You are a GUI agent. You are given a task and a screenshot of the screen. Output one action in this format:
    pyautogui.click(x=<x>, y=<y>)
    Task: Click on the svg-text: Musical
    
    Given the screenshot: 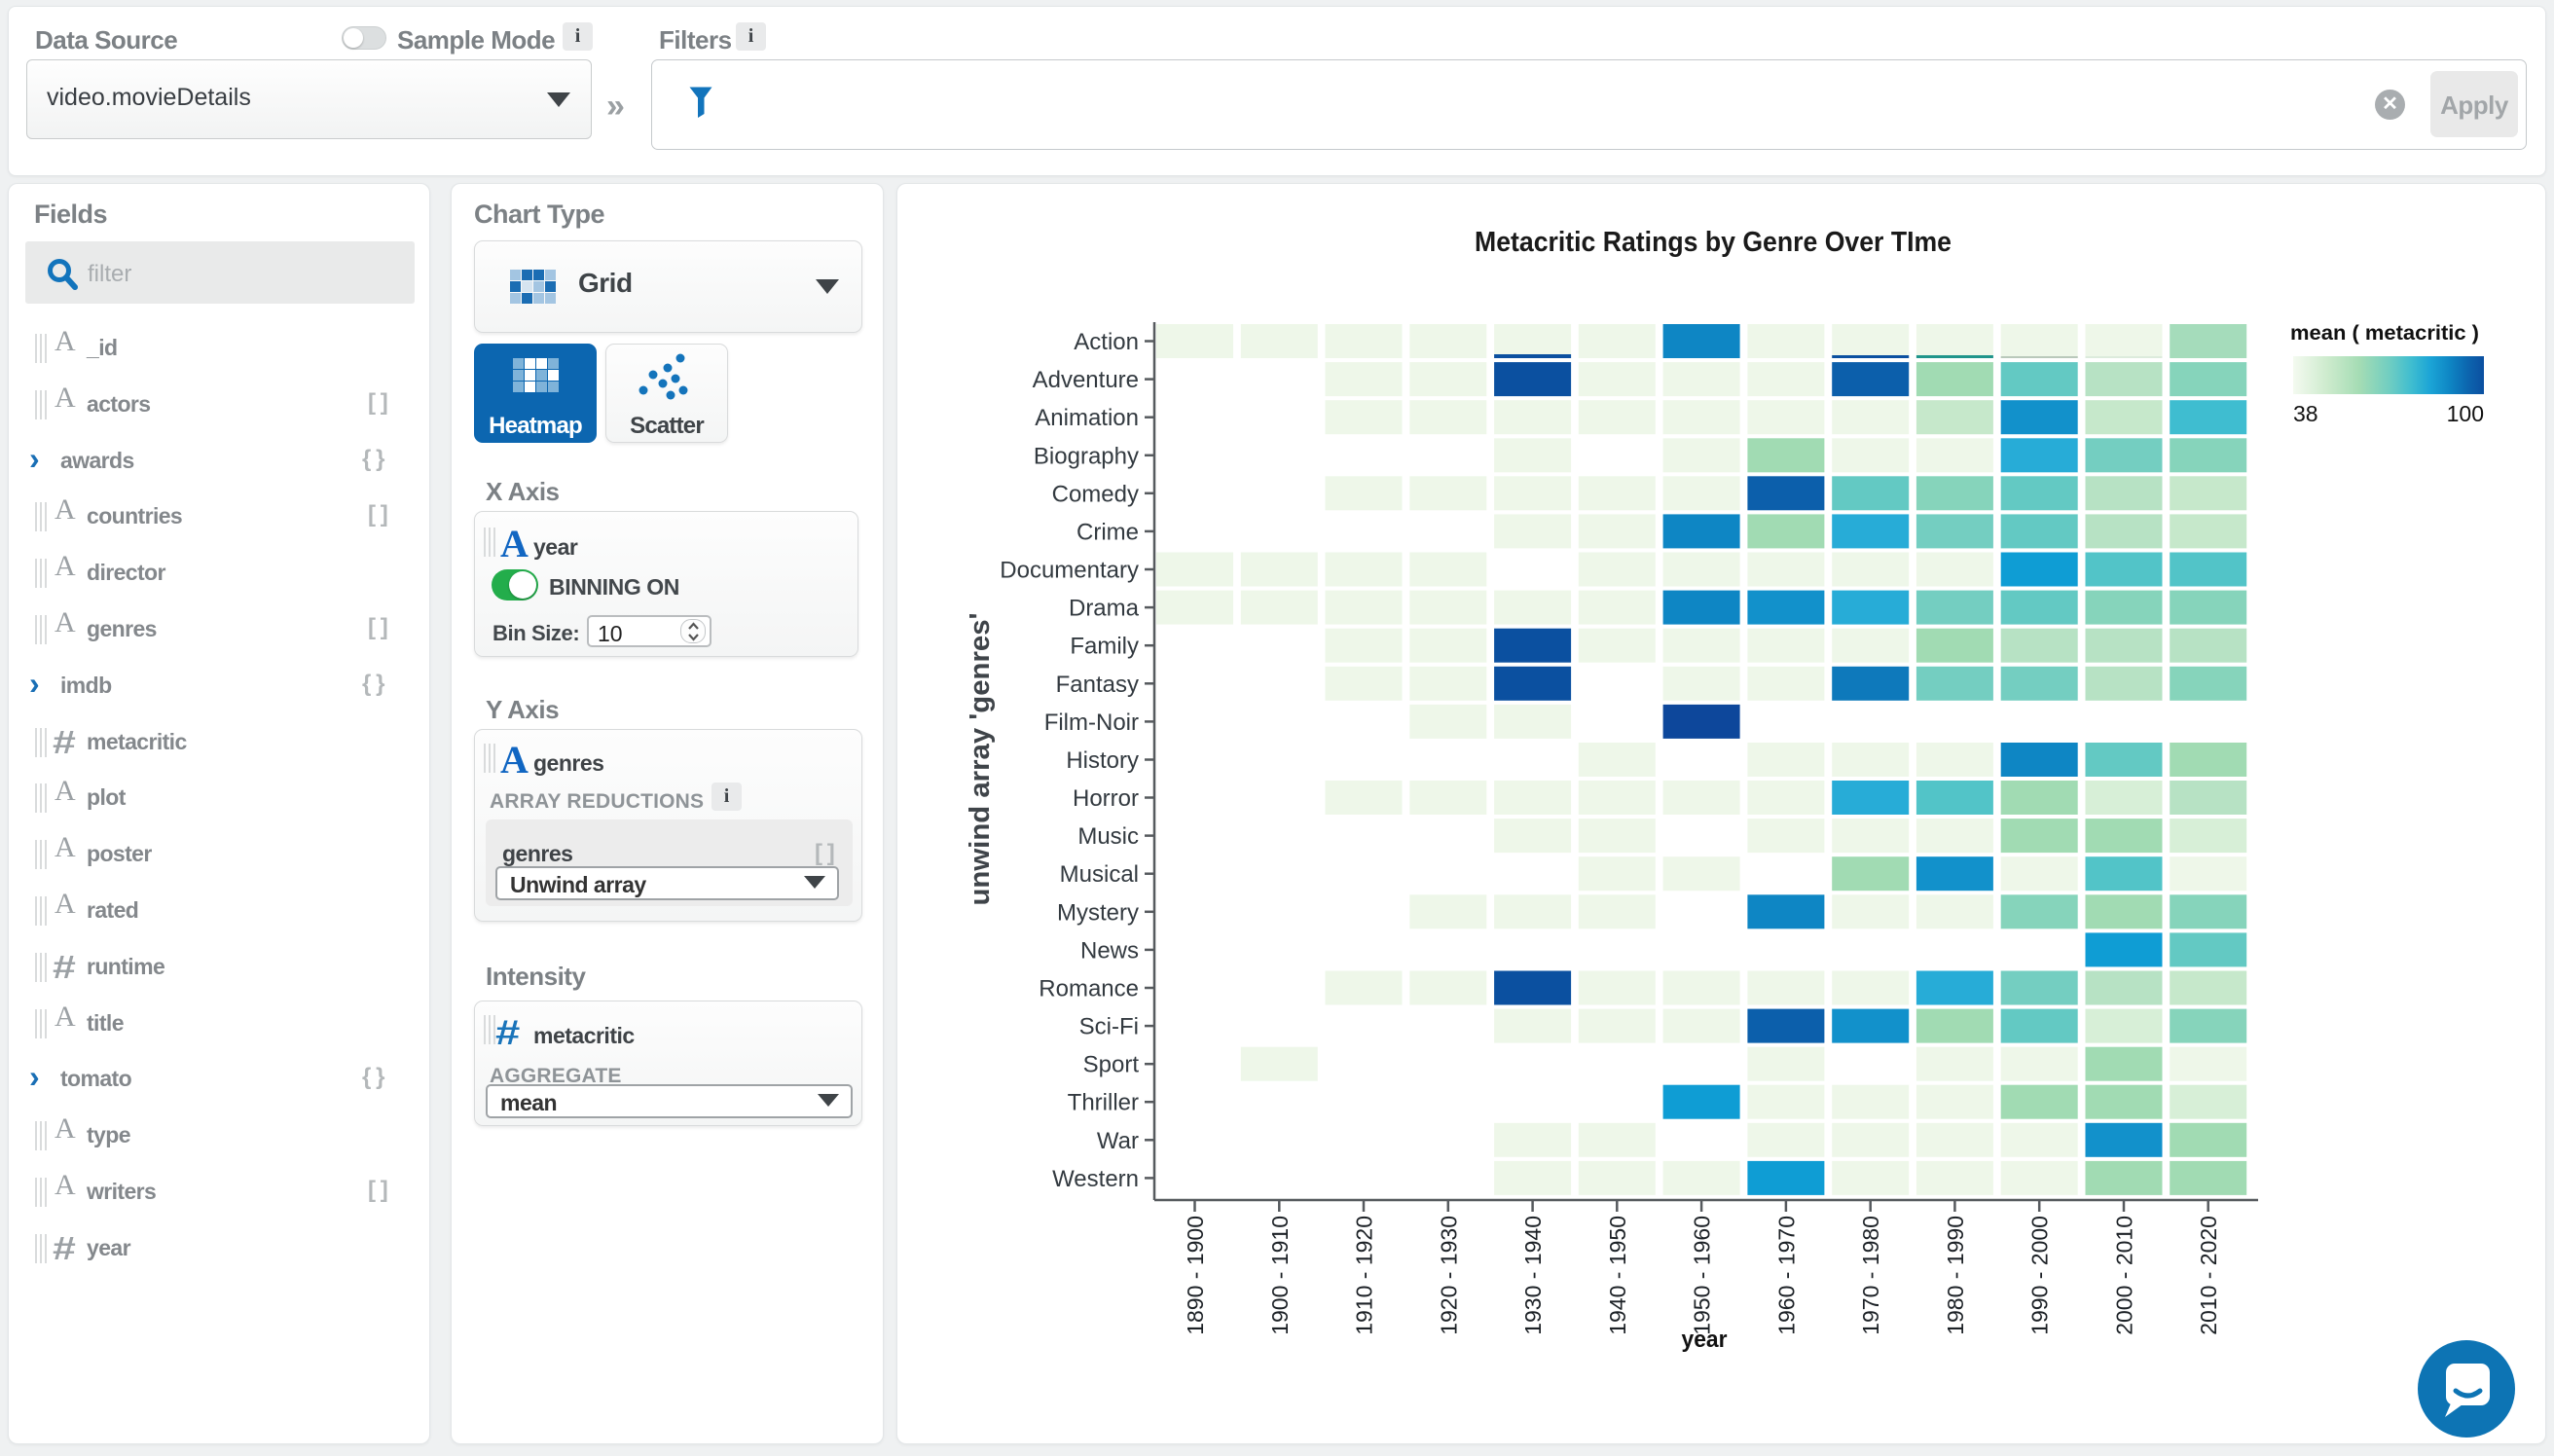 What is the action you would take?
    pyautogui.click(x=1099, y=874)
    